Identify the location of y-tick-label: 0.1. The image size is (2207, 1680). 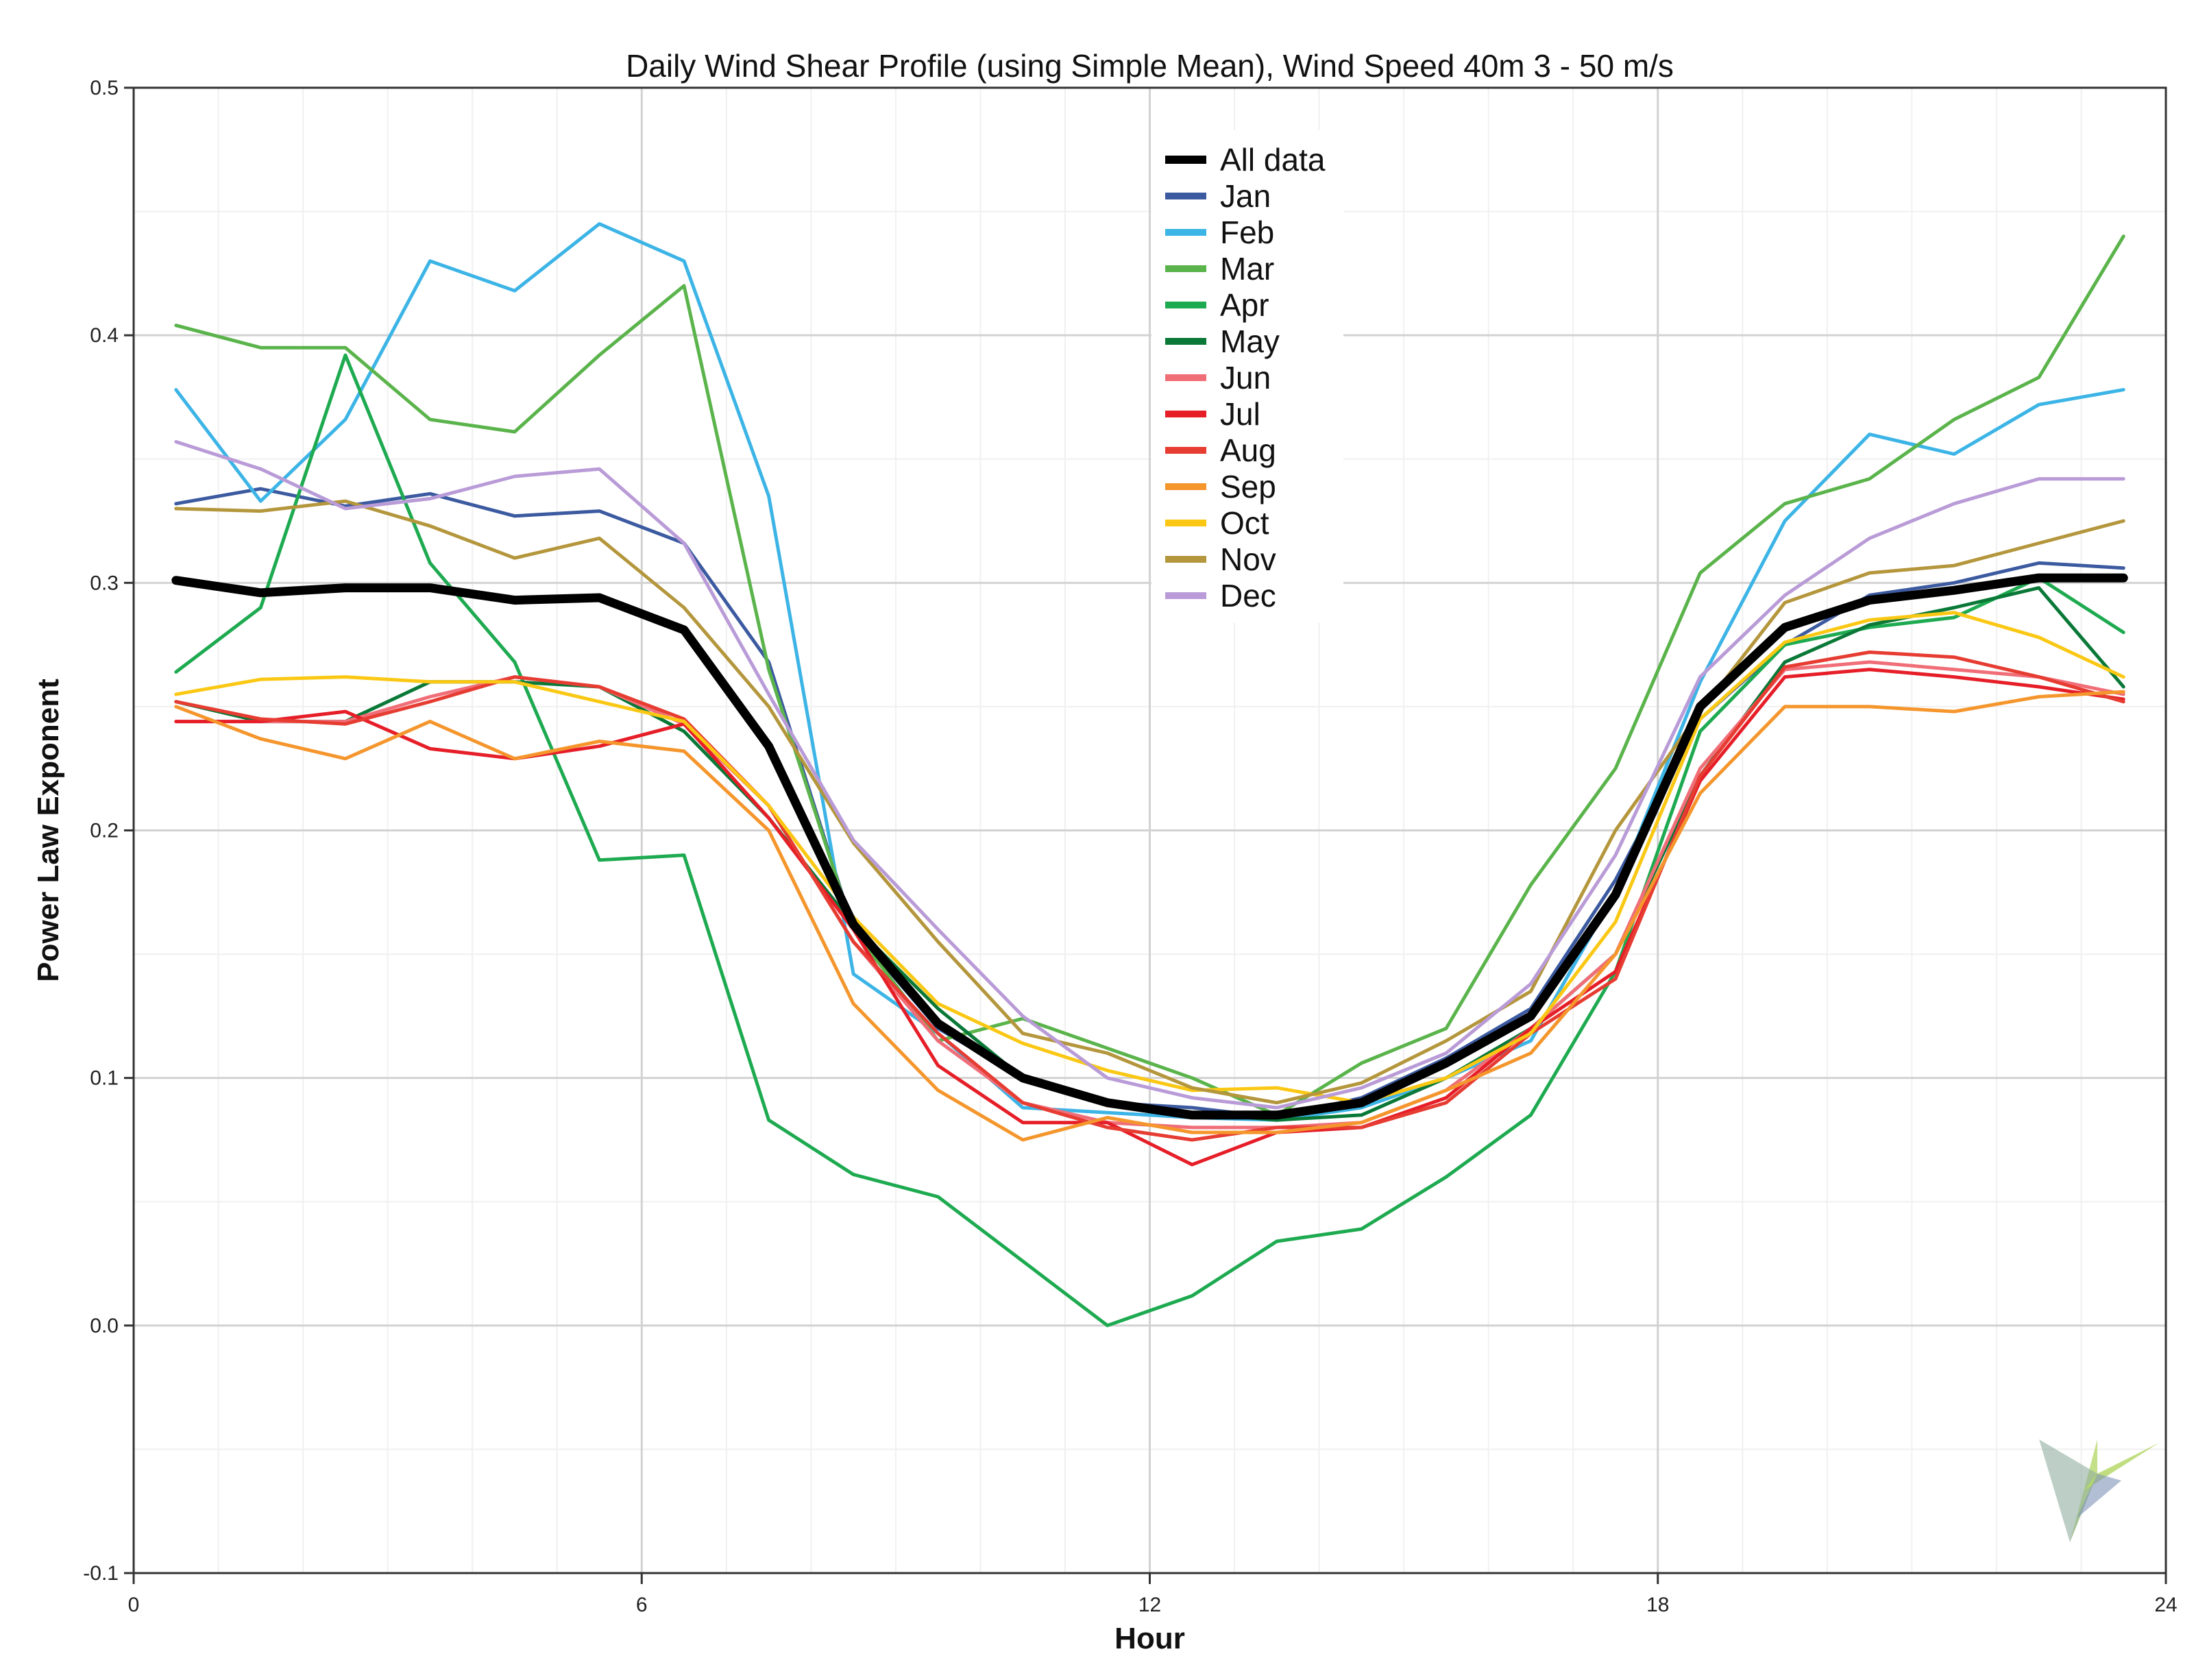
(104, 1078).